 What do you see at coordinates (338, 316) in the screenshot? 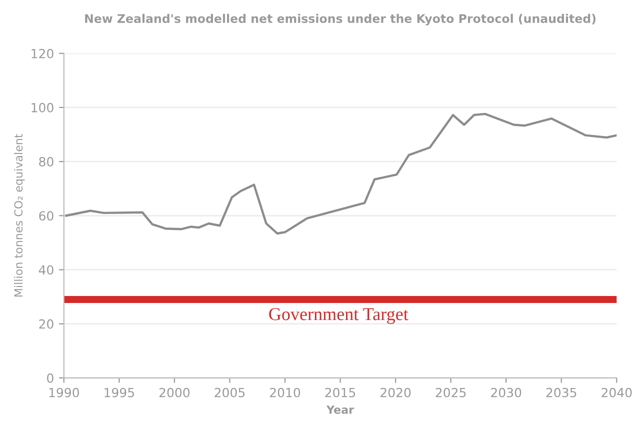
I see `ref-line-label: Government Target` at bounding box center [338, 316].